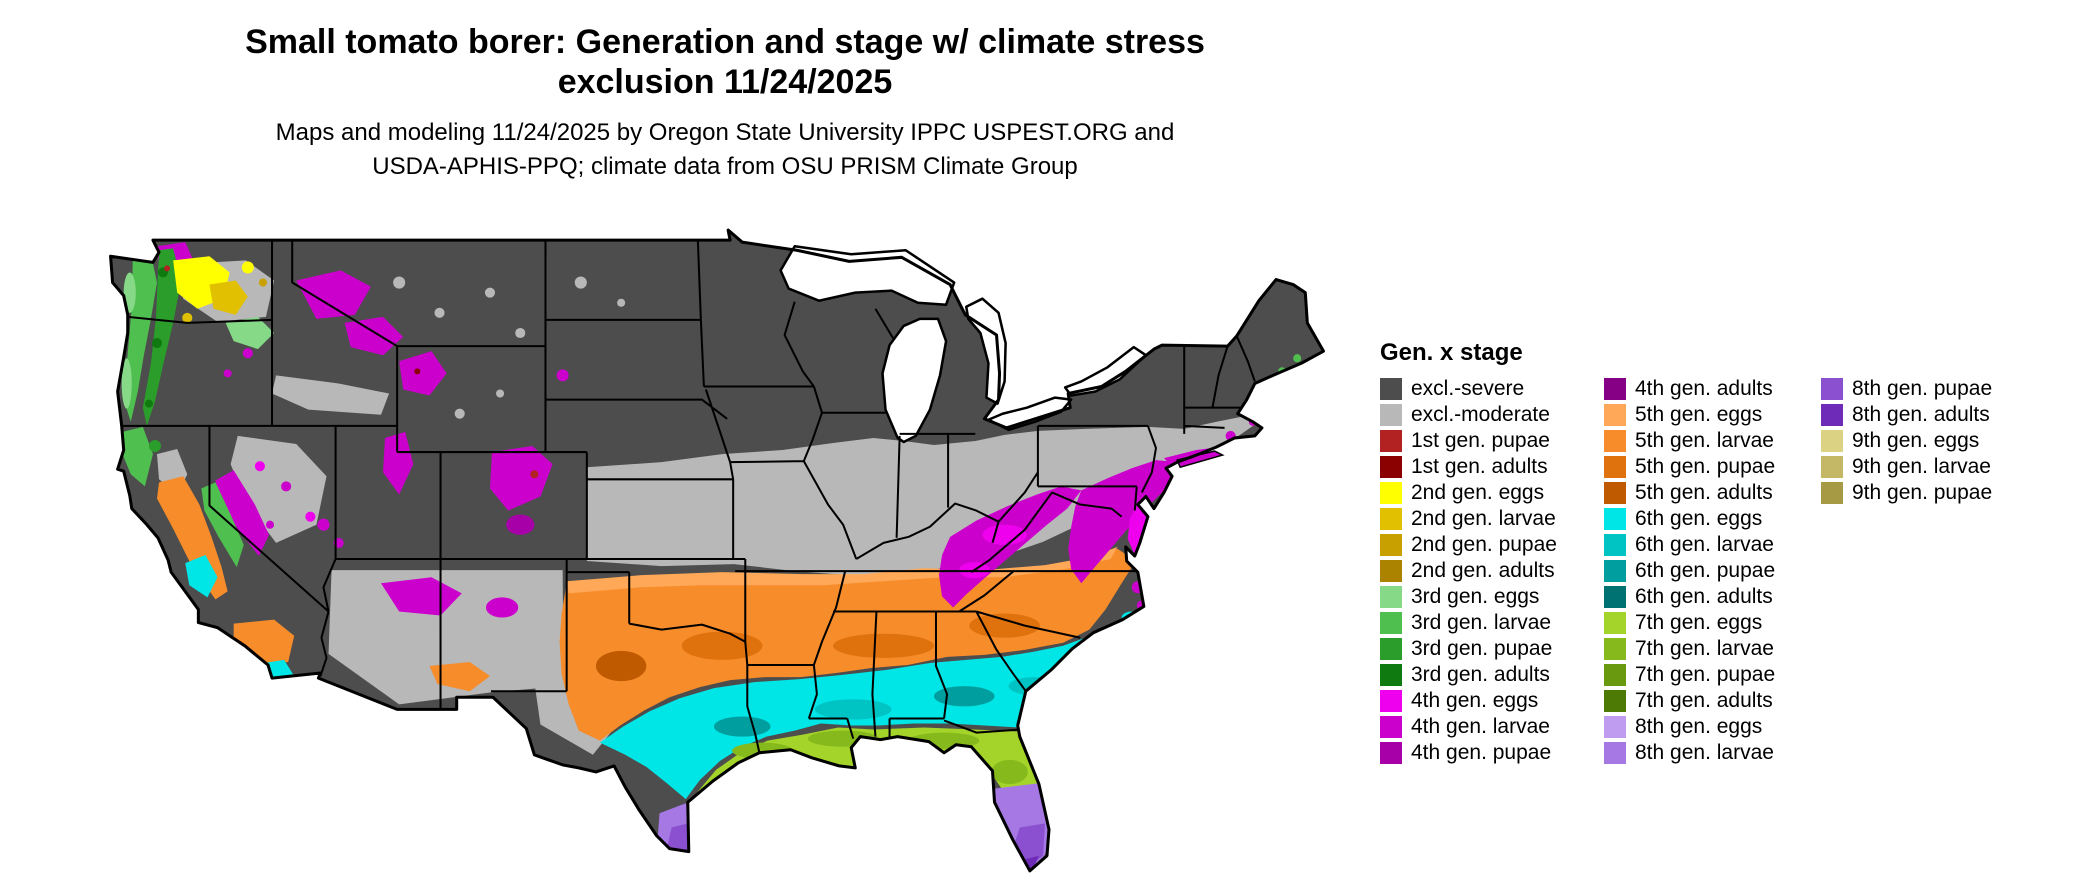 This screenshot has height=895, width=2100. Describe the element at coordinates (220, 289) in the screenshot. I see `map-region-gen2` at that location.